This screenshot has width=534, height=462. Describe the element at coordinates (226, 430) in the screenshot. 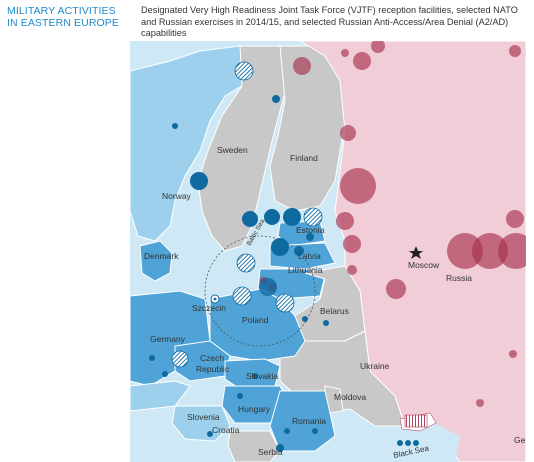

I see `label-croatia: Croatia` at that location.